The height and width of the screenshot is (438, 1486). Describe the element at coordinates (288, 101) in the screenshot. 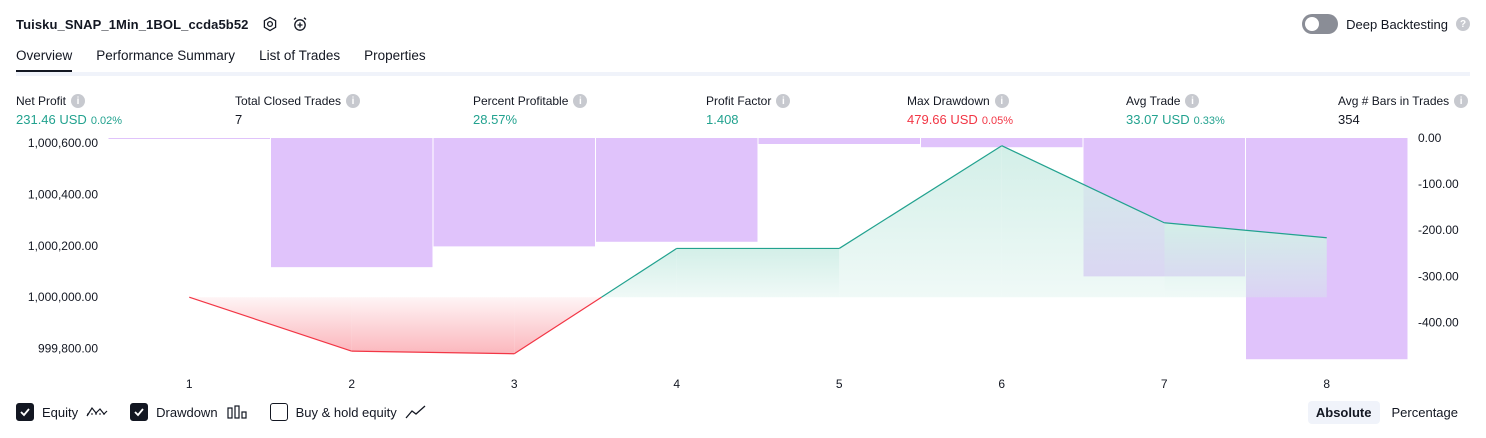

I see `metric-label: Total Closed Trades` at that location.